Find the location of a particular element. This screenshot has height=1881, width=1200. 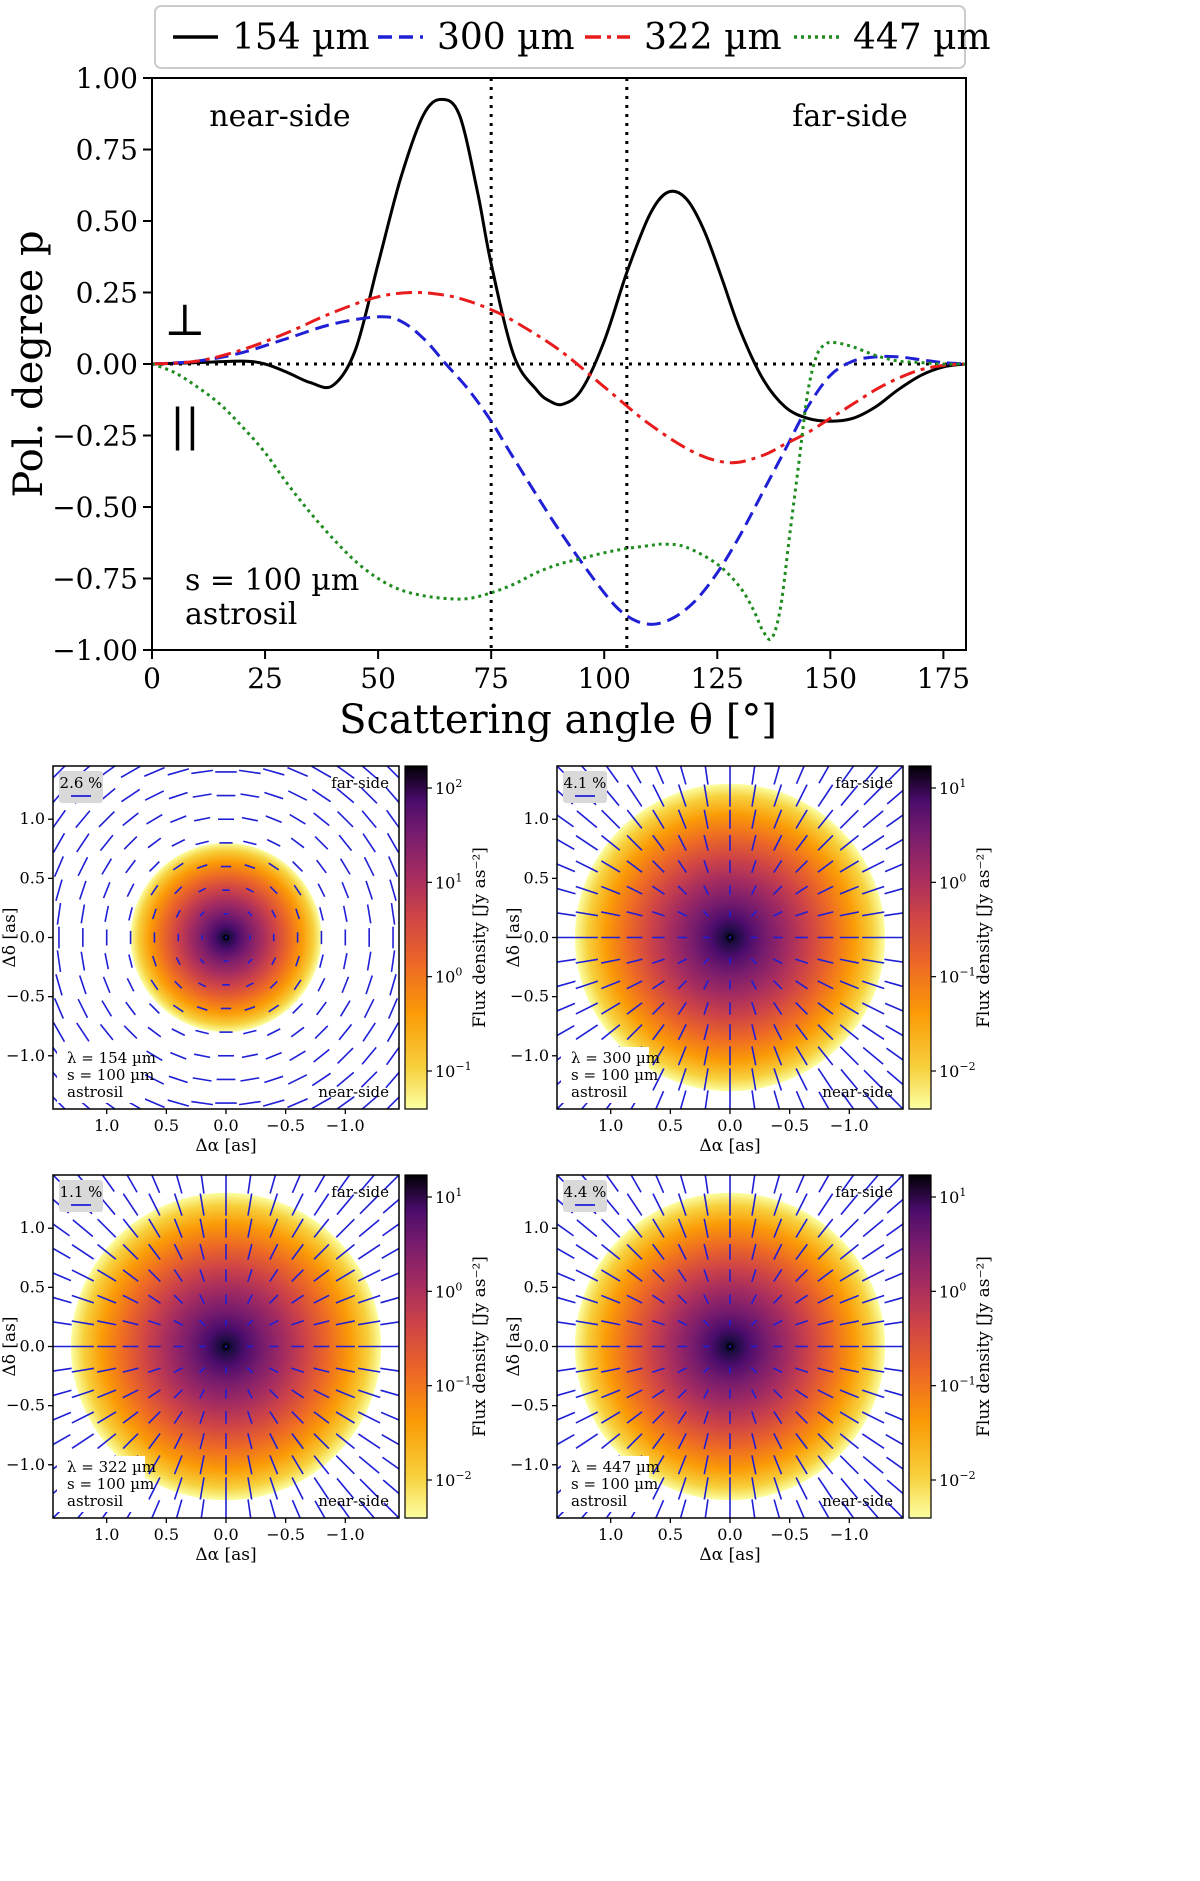

panel-annotation-line: λ = 447 µm is located at coordinates (615, 1467).